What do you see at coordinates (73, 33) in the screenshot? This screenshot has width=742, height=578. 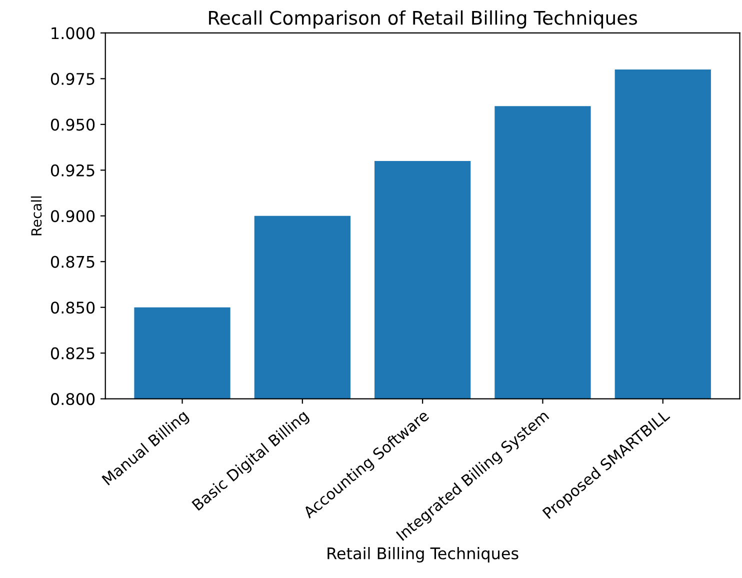 I see `y-tick-label: 1.000` at bounding box center [73, 33].